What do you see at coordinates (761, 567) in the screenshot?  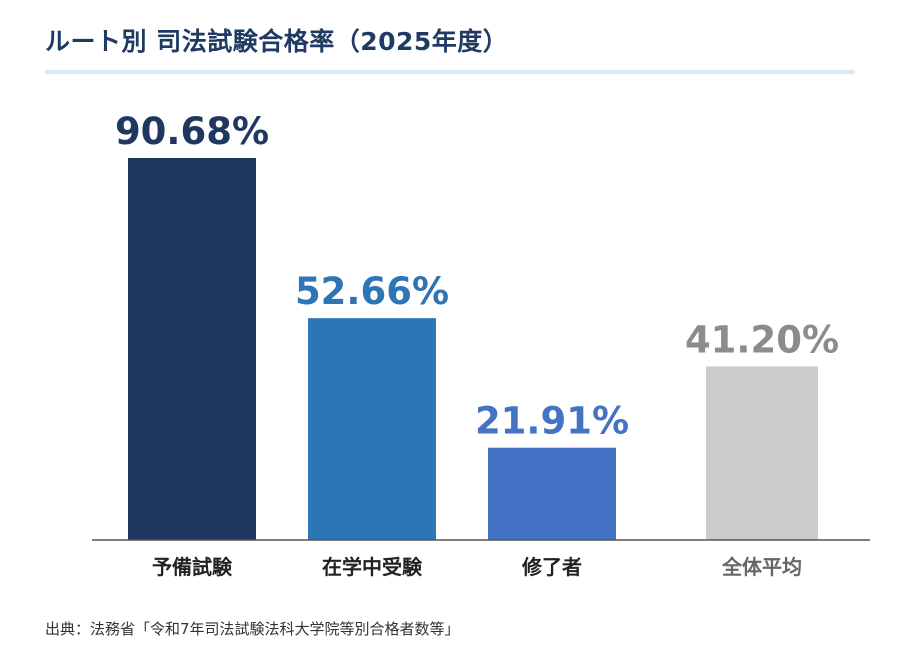 I see `category-label-3: 全体平均` at bounding box center [761, 567].